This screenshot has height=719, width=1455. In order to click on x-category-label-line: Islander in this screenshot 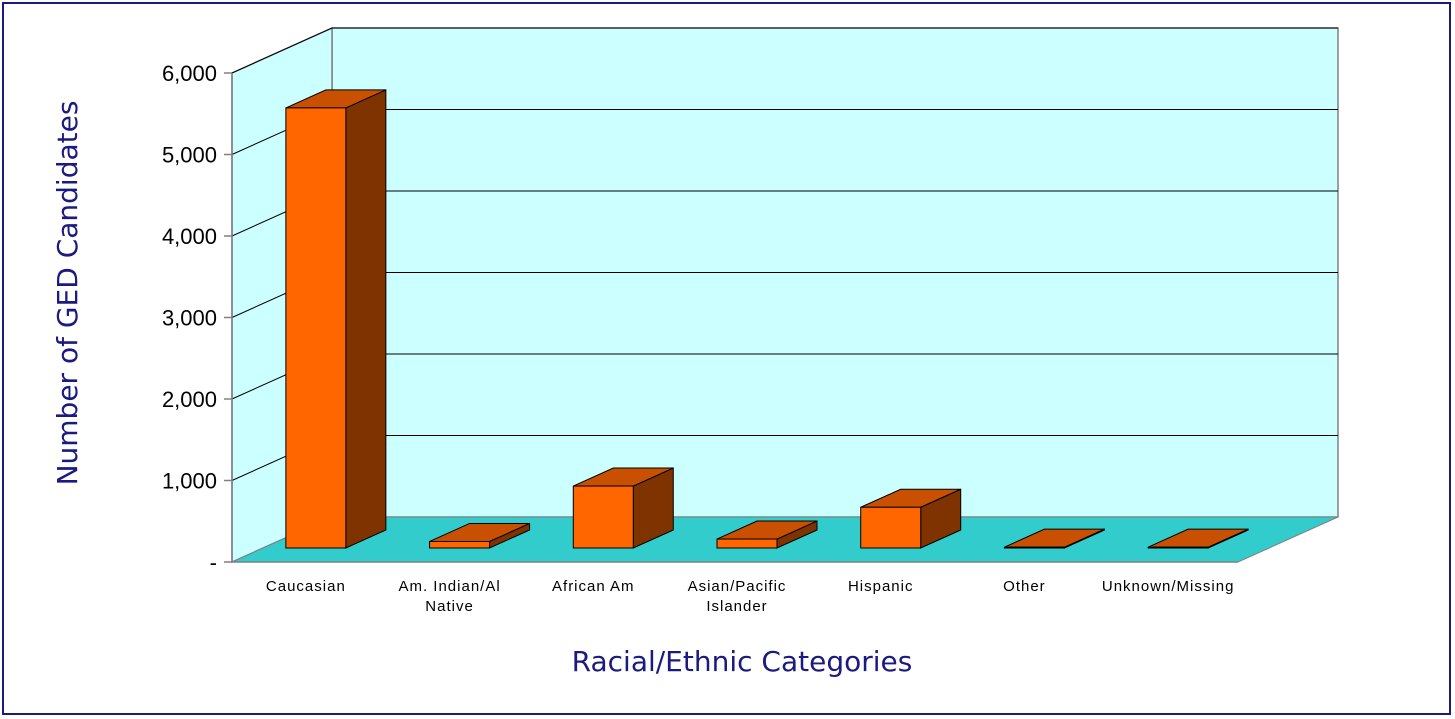, I will do `click(736, 606)`.